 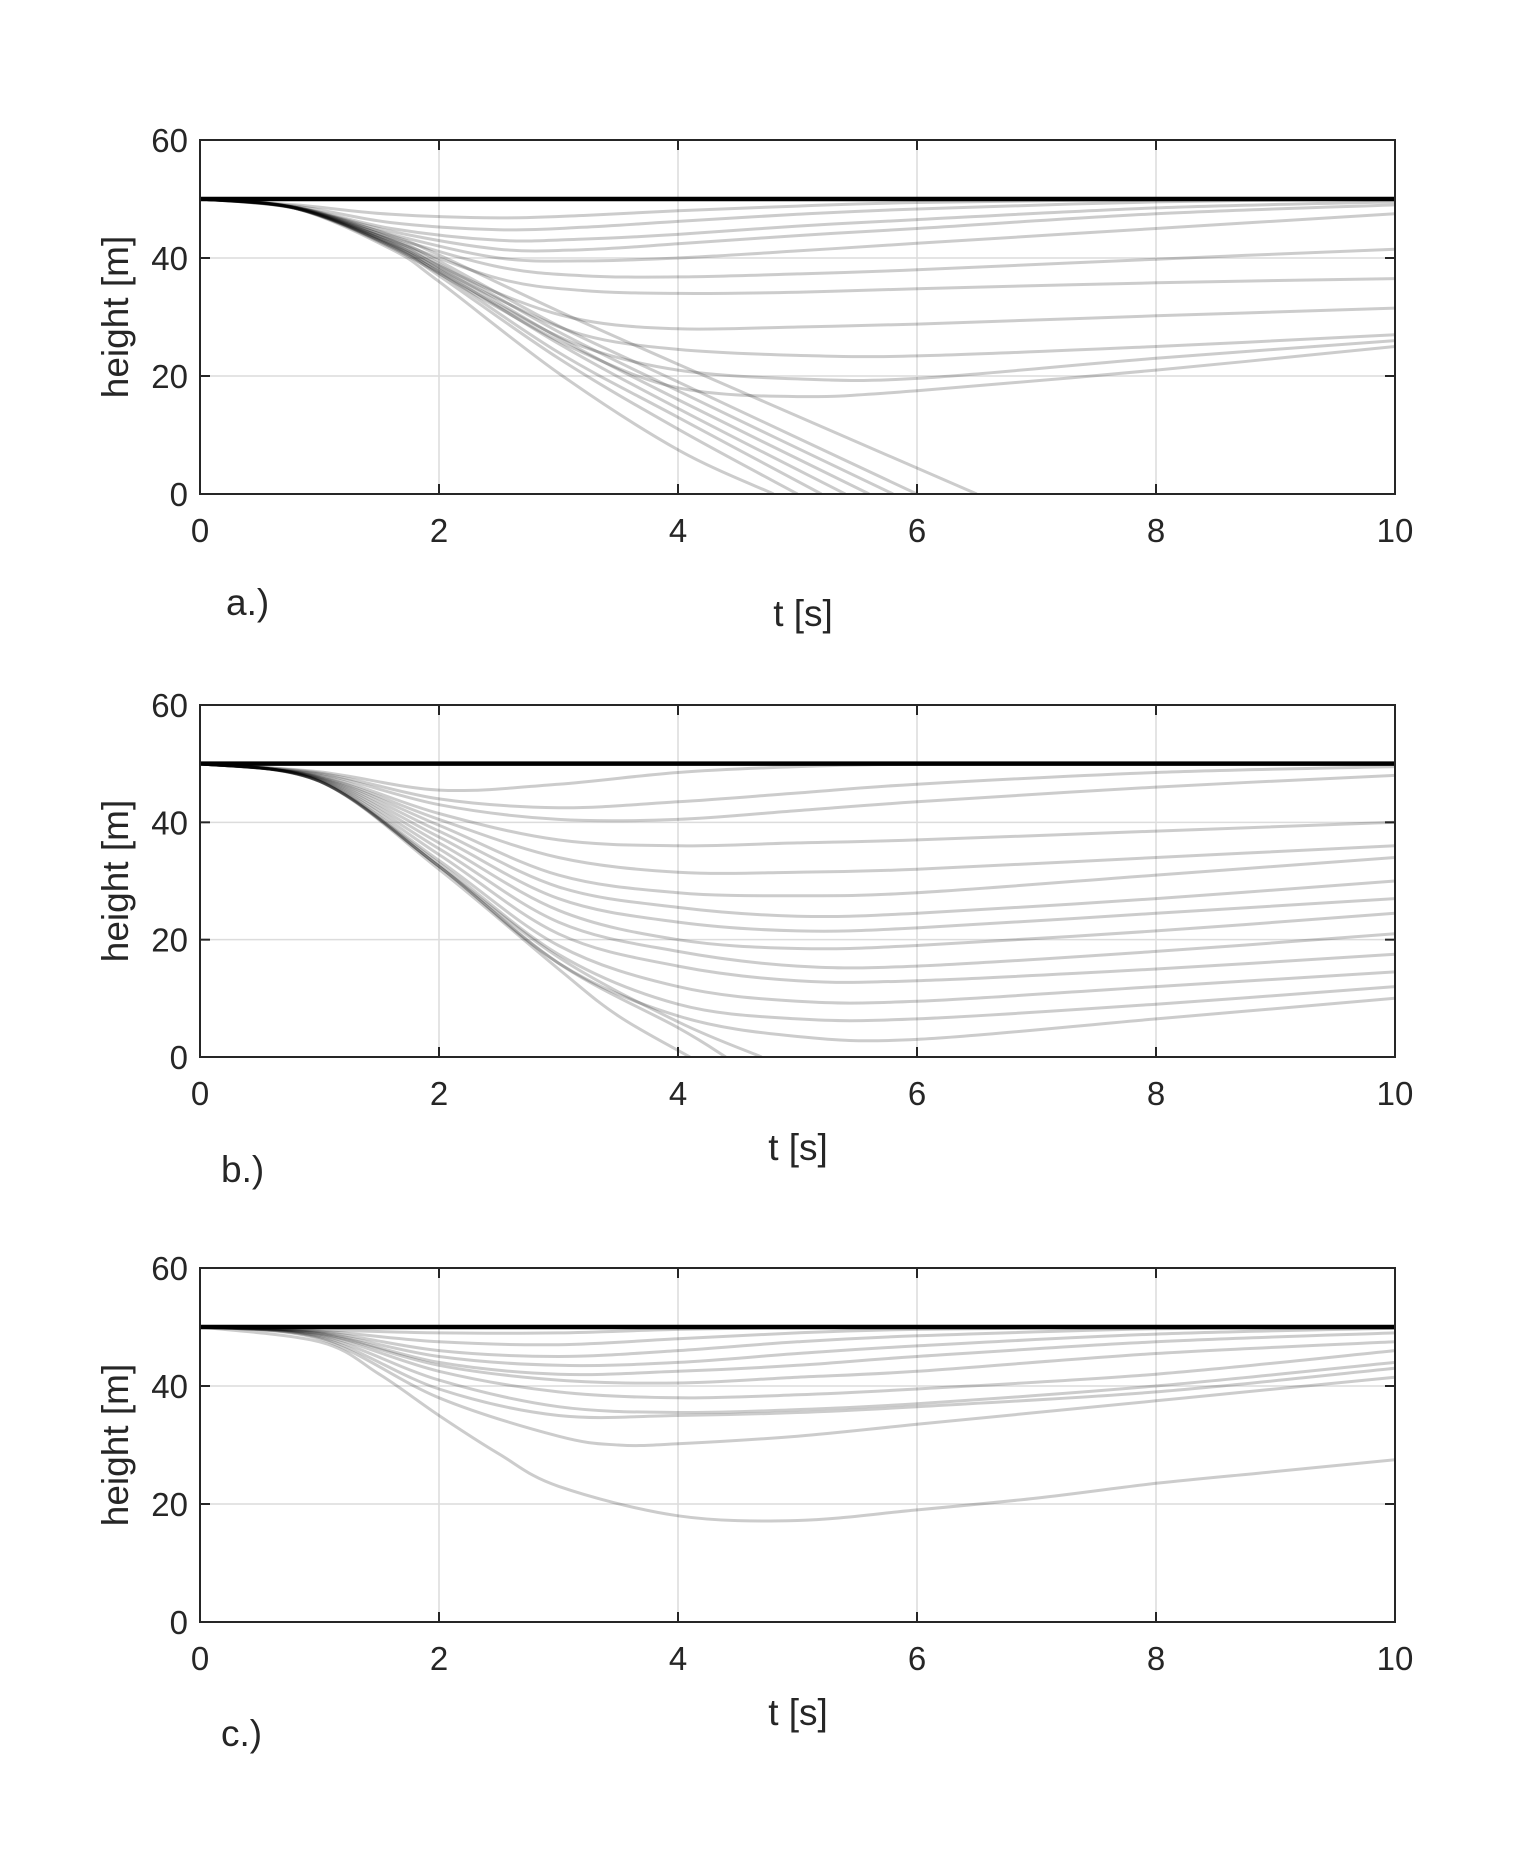 I want to click on panel-label: b.), so click(x=242, y=1169).